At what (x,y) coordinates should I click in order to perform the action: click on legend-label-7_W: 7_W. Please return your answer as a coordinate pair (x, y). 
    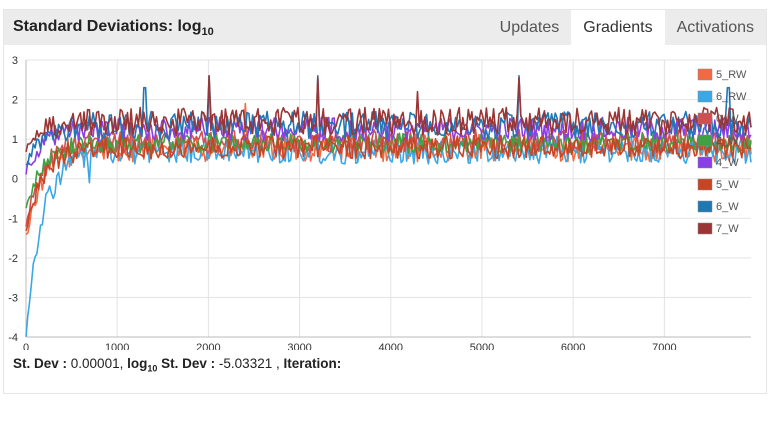
    Looking at the image, I should click on (727, 229).